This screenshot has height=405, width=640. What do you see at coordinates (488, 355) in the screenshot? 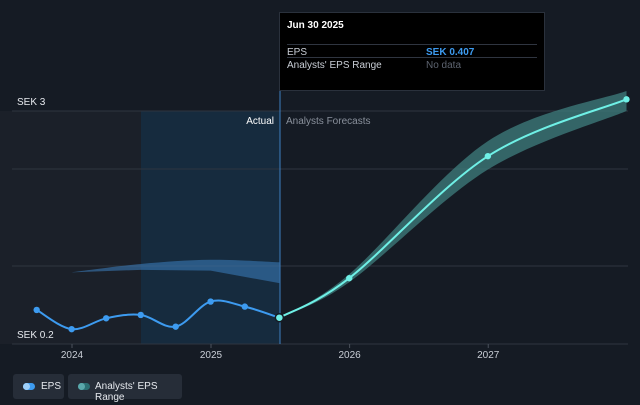
I see `x-tick-label: 2027` at bounding box center [488, 355].